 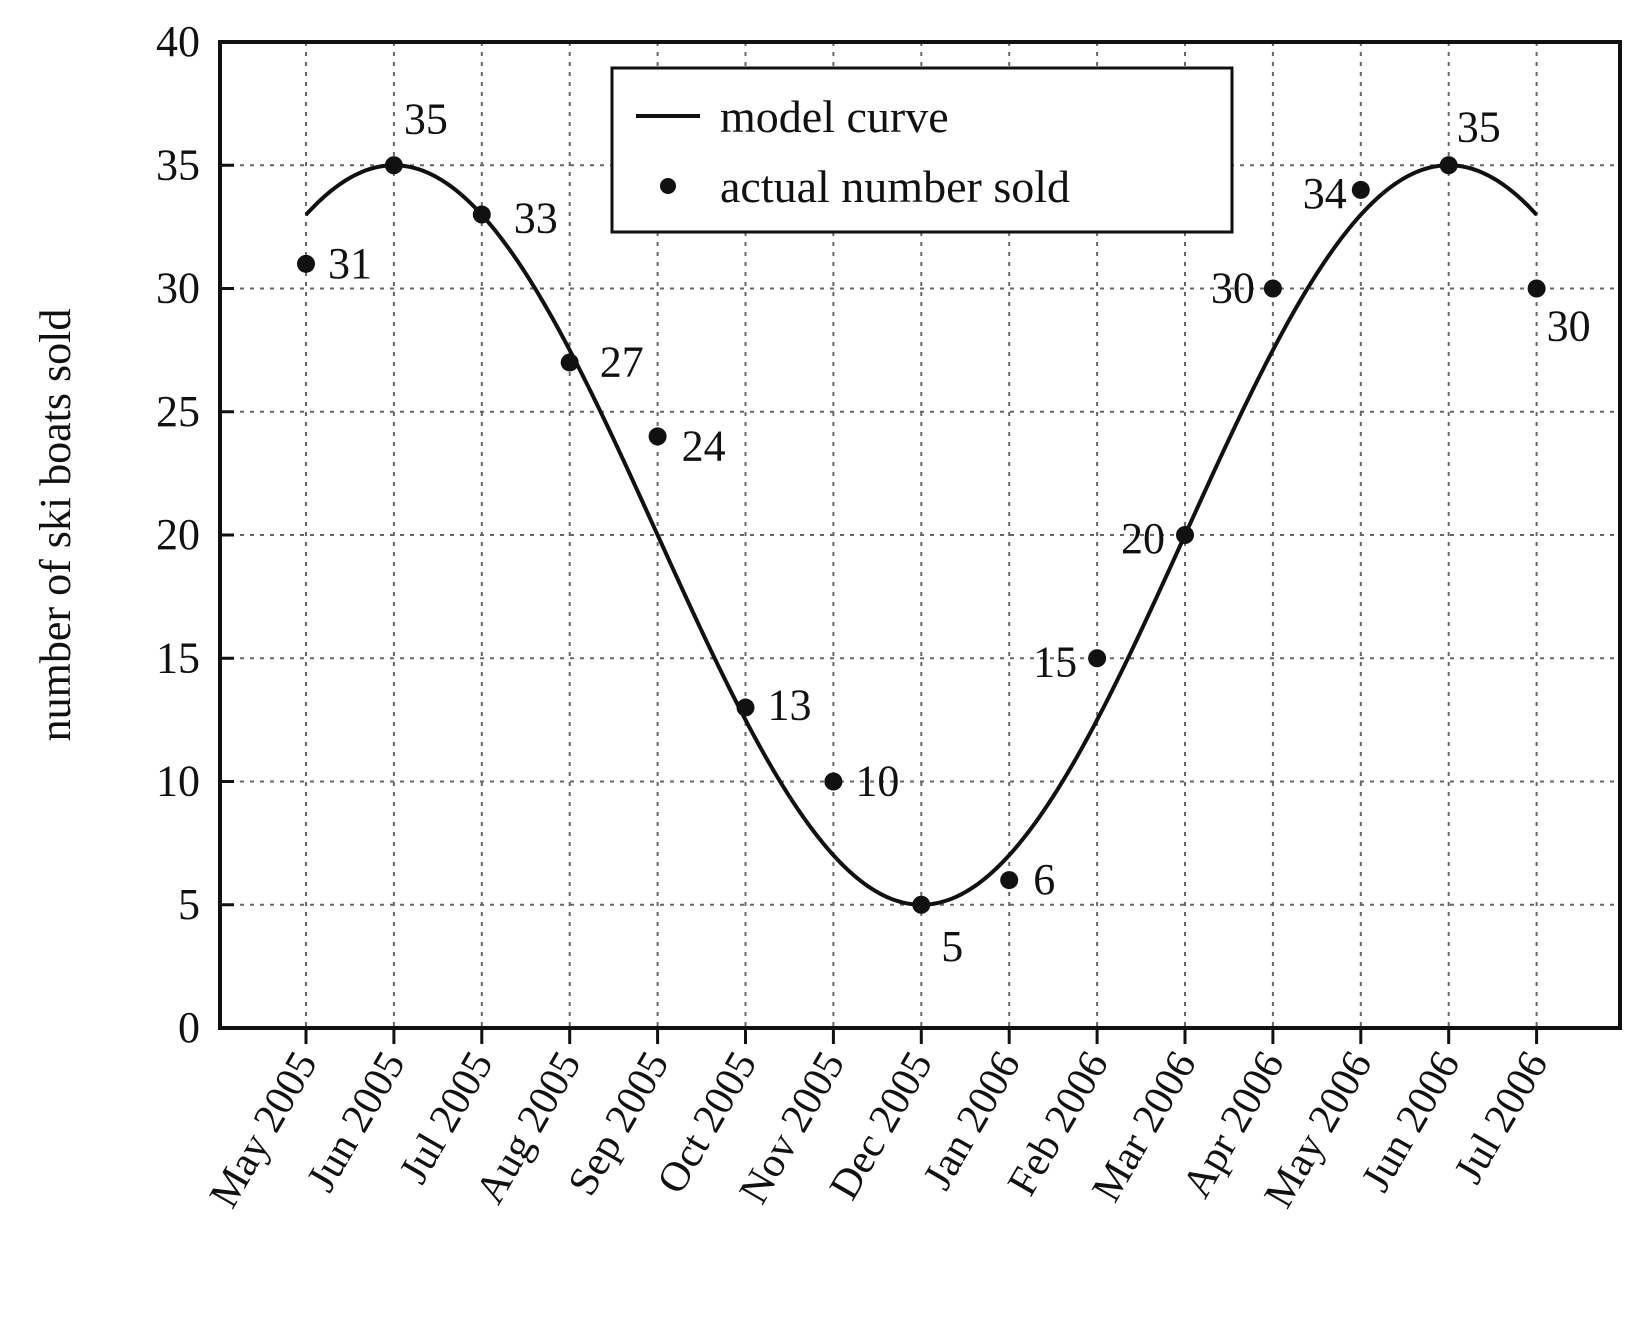 I want to click on data-label: 24, so click(x=704, y=445).